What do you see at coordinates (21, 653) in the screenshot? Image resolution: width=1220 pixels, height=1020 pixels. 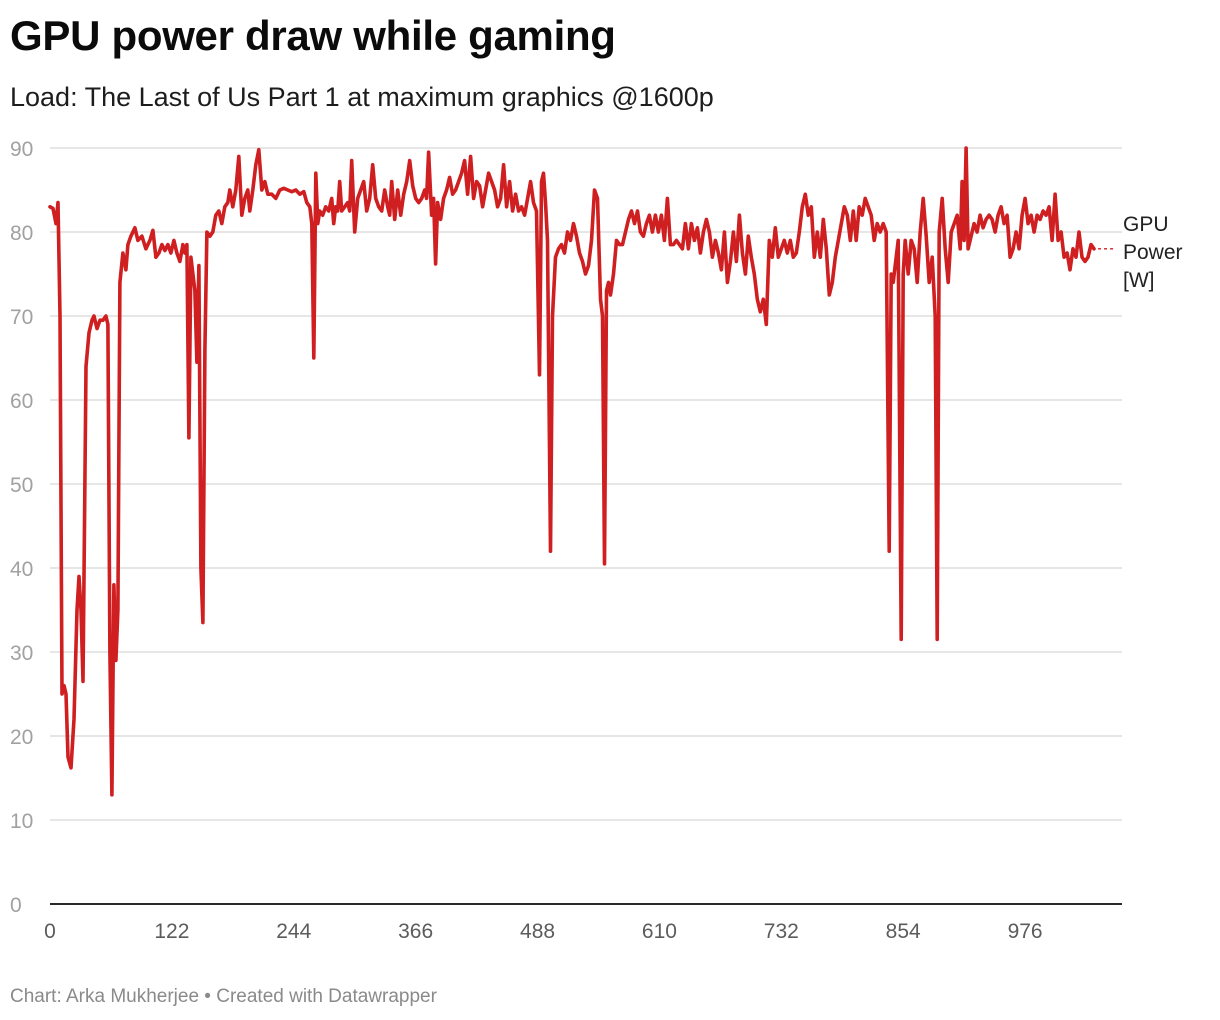 I see `y-tick-label: 30` at bounding box center [21, 653].